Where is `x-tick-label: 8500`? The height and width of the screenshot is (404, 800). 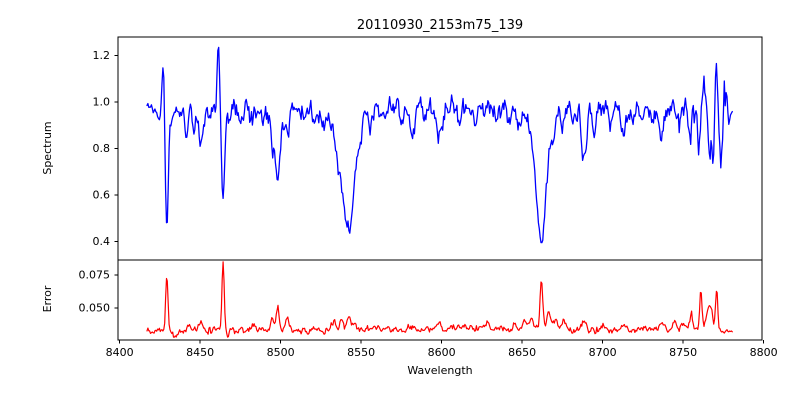
x-tick-label: 8500 is located at coordinates (281, 352).